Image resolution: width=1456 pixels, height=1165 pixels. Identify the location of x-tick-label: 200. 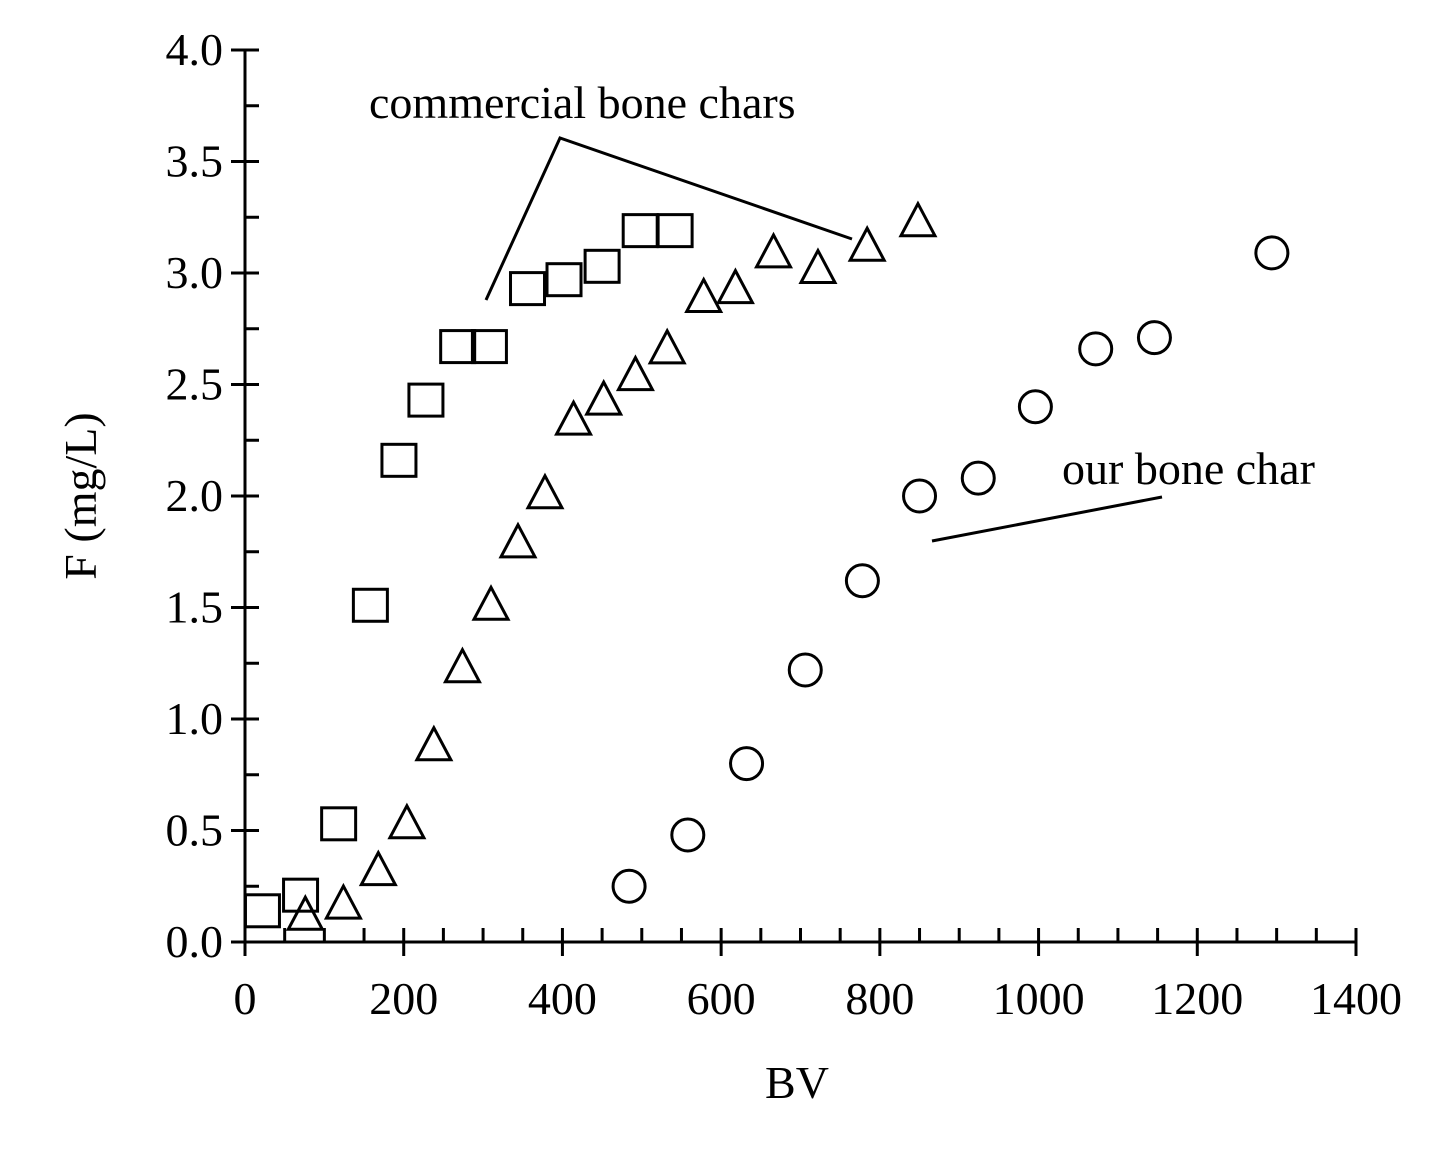
(403, 998).